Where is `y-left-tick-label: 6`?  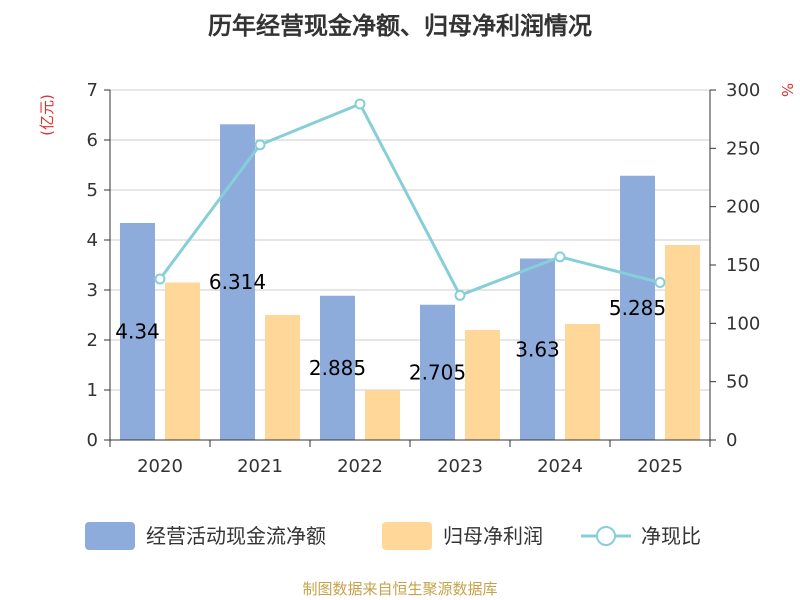
y-left-tick-label: 6 is located at coordinates (92, 140).